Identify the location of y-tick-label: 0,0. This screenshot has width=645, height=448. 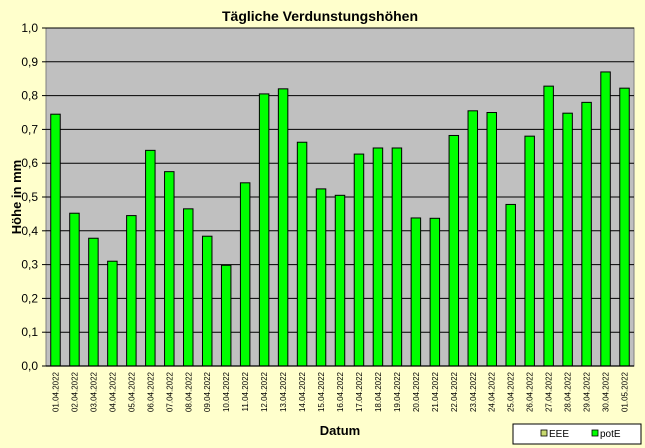
(29, 366).